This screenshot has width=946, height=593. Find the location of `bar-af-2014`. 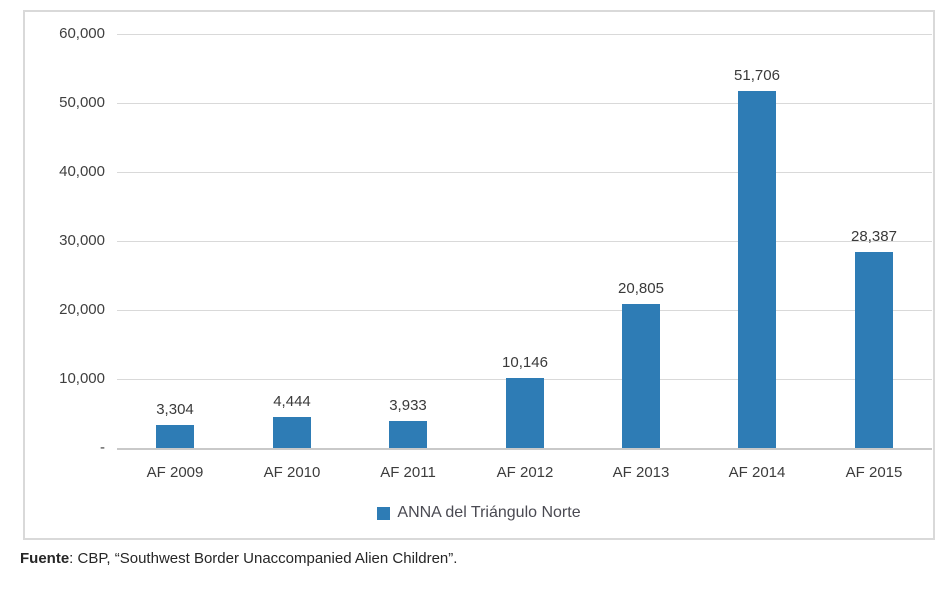

bar-af-2014 is located at coordinates (757, 269).